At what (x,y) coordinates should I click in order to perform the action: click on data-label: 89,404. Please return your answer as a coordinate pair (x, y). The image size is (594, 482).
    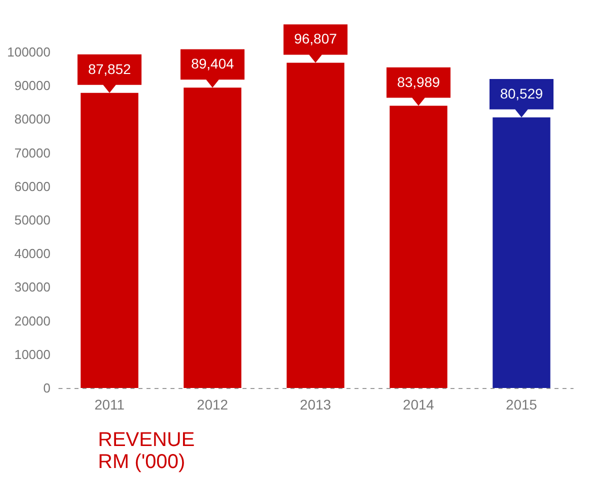
    Looking at the image, I should click on (212, 64).